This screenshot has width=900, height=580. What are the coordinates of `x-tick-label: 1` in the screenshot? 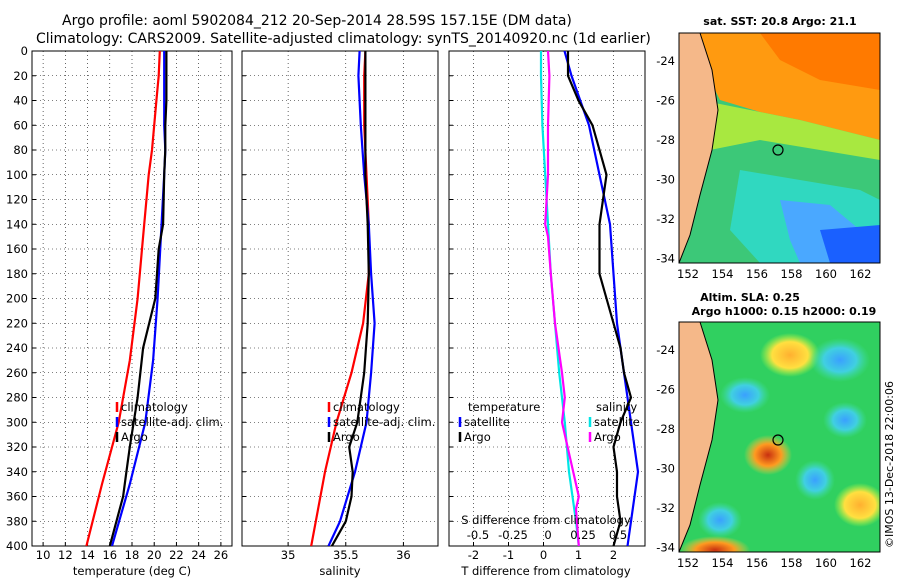 It's located at (578, 555).